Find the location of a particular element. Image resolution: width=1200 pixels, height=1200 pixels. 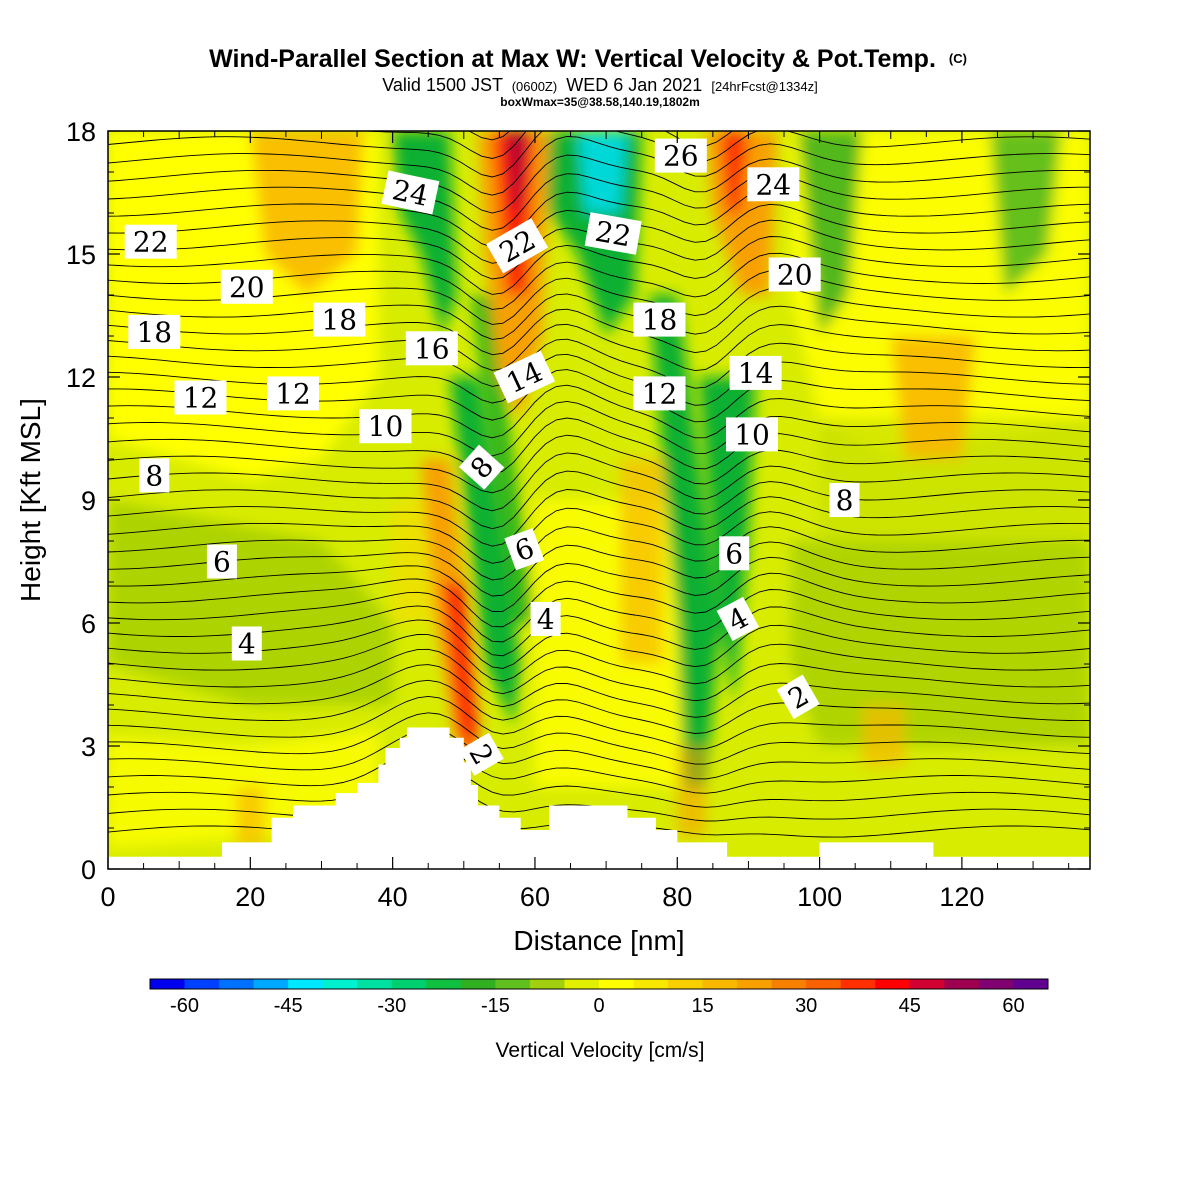

colorbar-tick-label: -60 is located at coordinates (184, 1006).